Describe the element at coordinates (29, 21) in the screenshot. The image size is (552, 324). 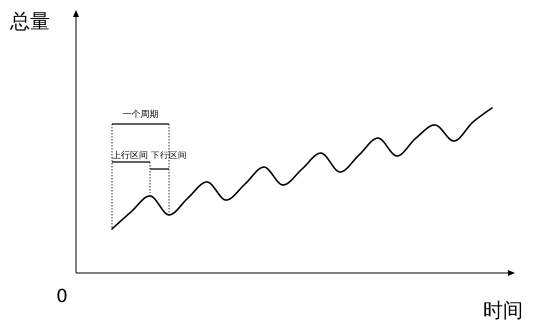
I see `y-axis-title: 总量` at that location.